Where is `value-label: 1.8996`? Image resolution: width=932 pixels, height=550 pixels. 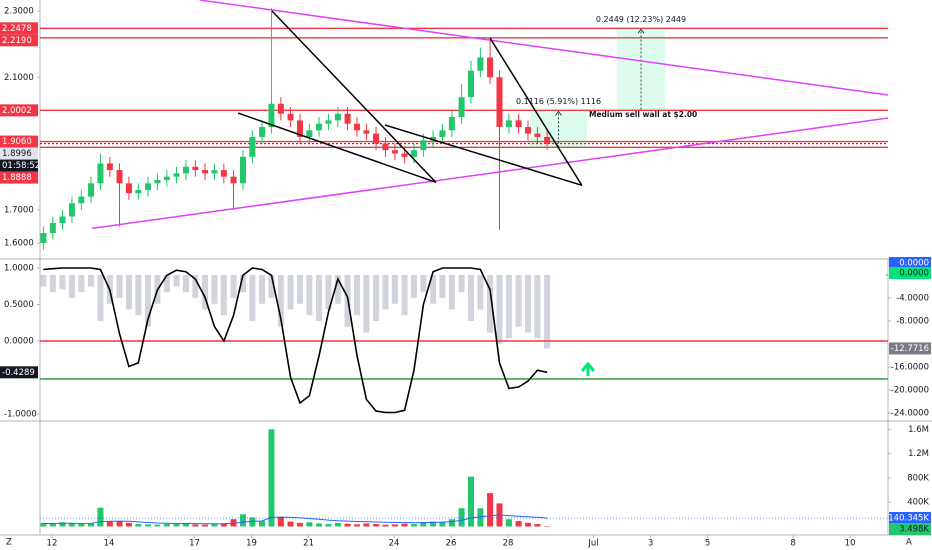 value-label: 1.8996 is located at coordinates (17, 154).